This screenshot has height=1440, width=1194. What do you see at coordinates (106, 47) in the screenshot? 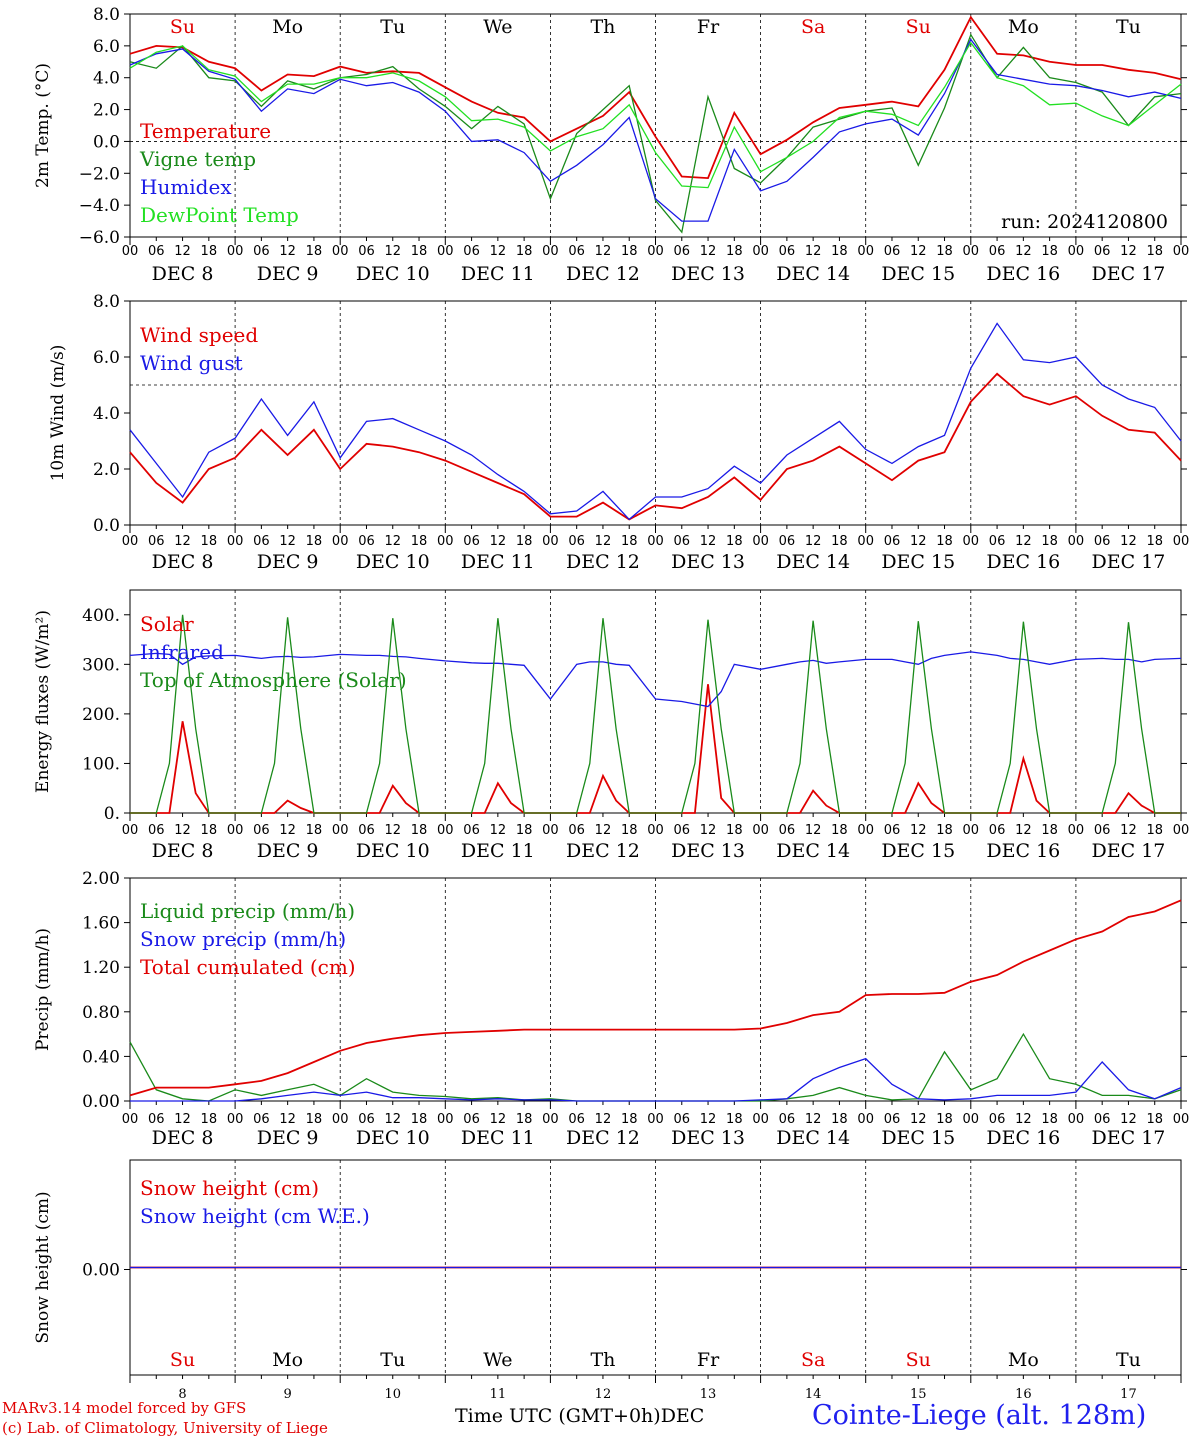
I see `y-tick-label: 6.0` at bounding box center [106, 47].